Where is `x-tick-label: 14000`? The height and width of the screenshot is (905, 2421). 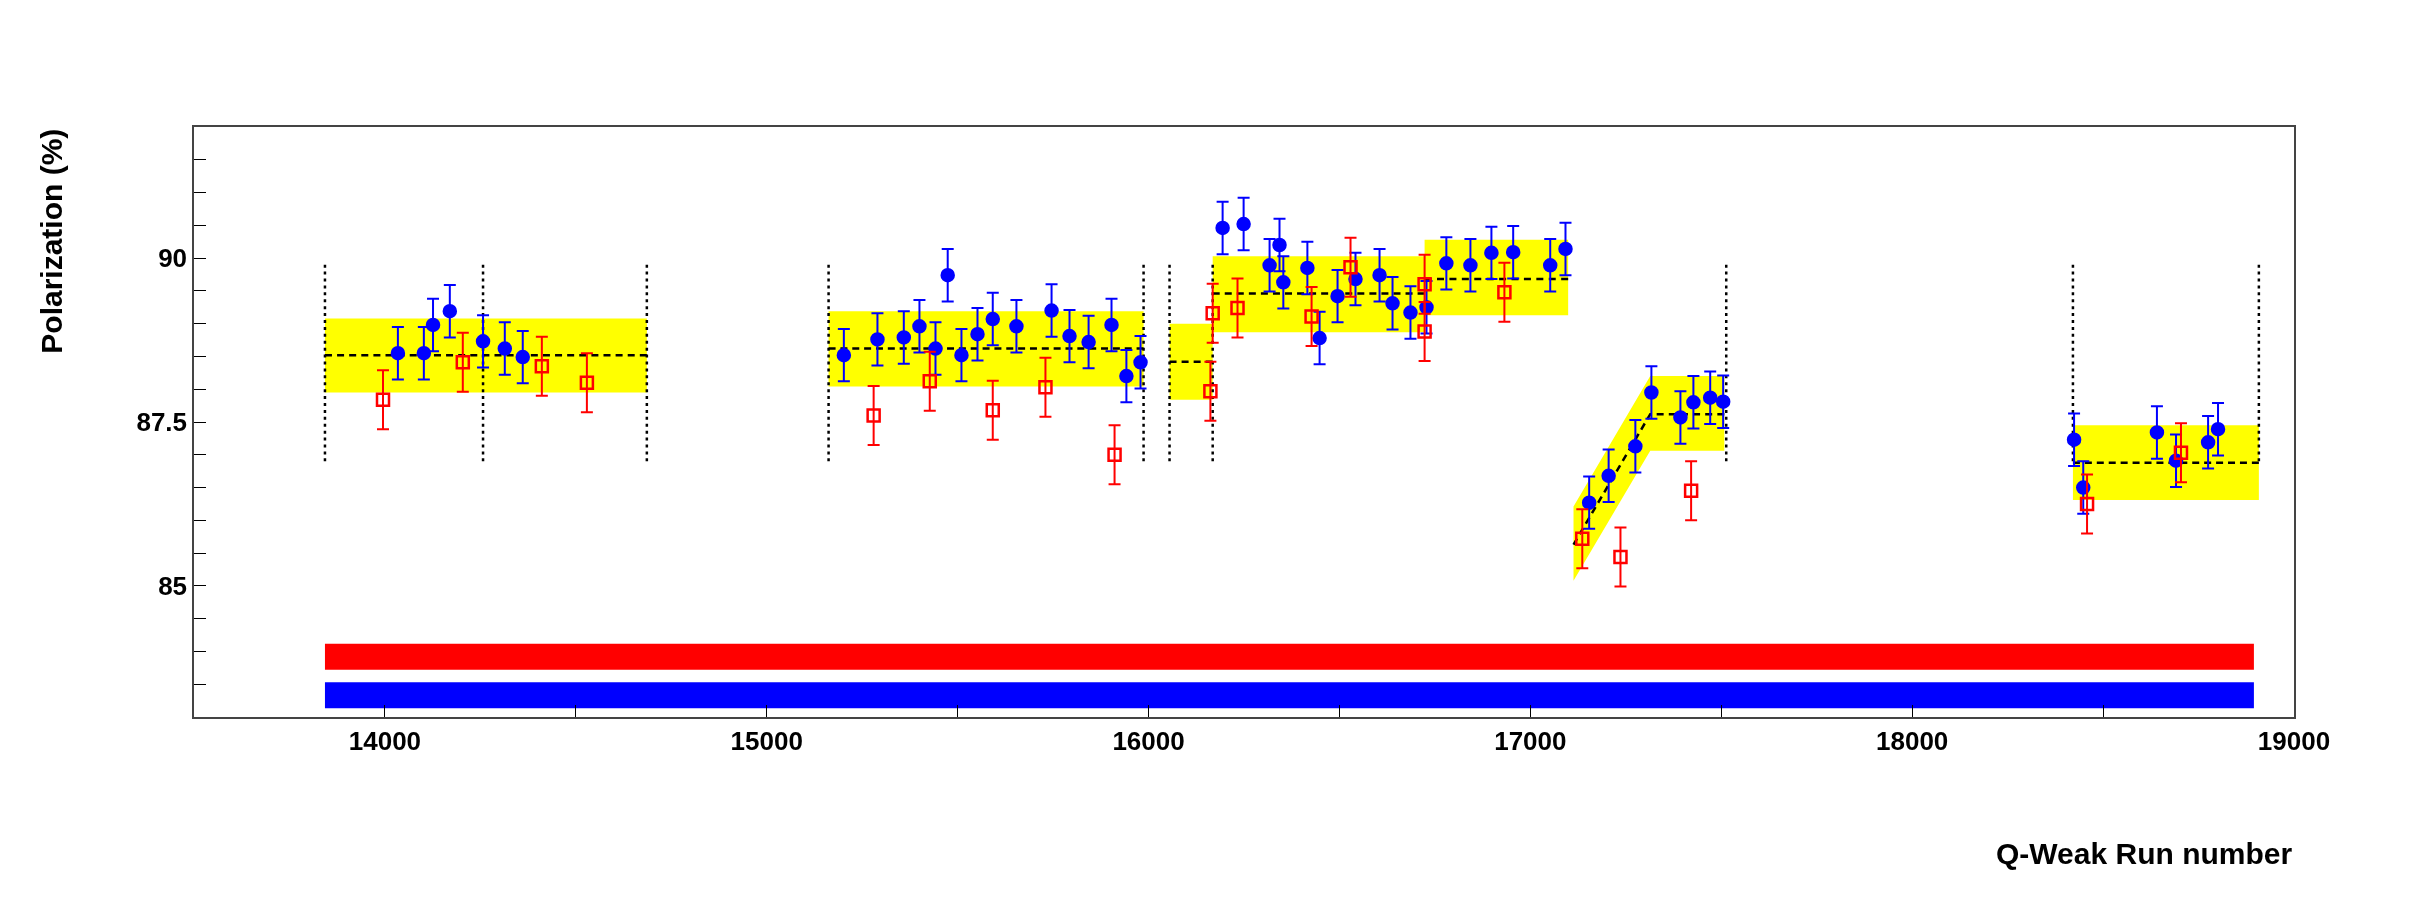 x-tick-label: 14000 is located at coordinates (385, 740).